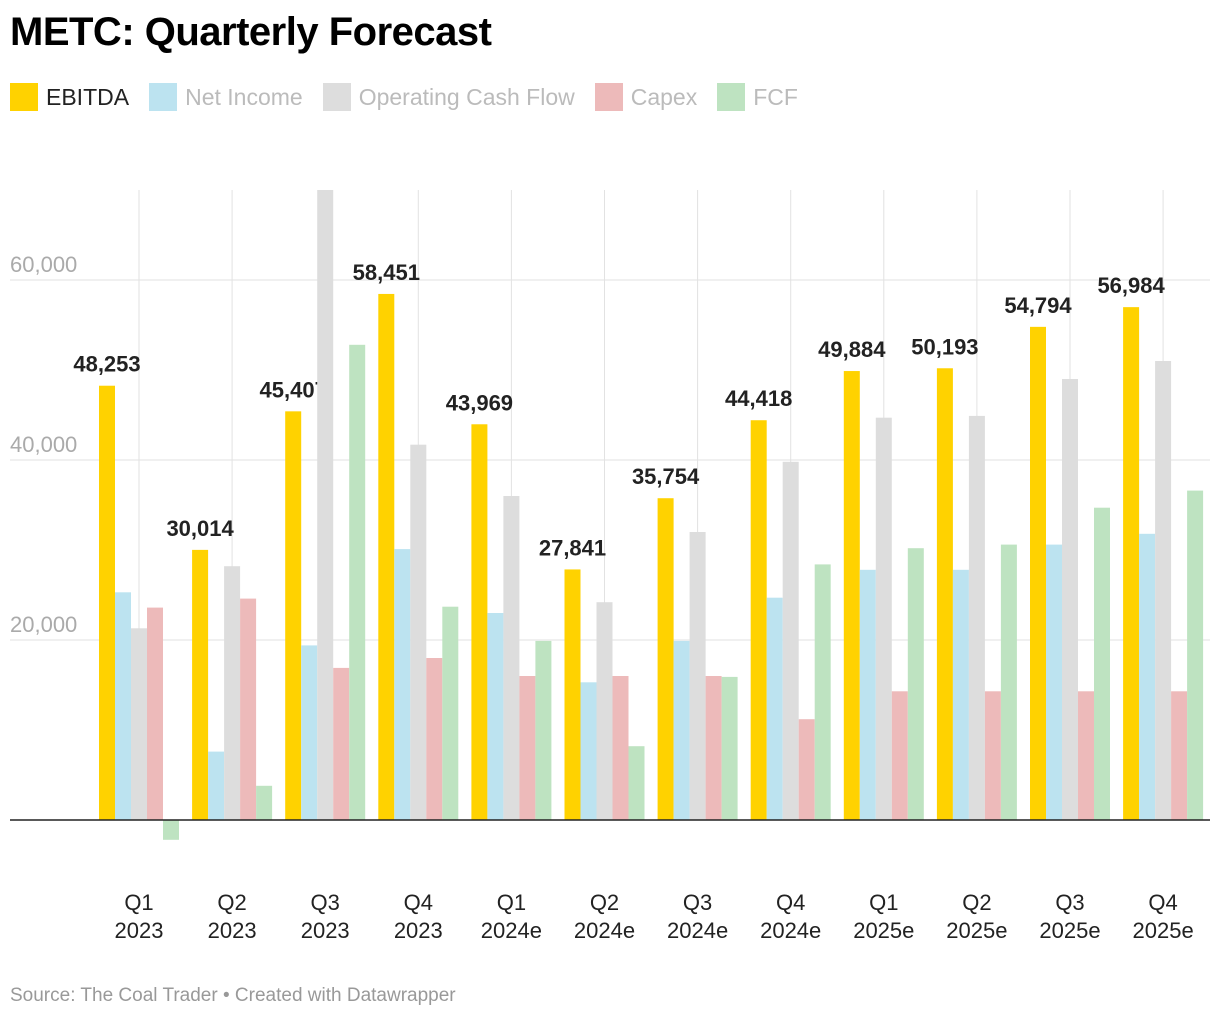  What do you see at coordinates (944, 346) in the screenshot?
I see `data-label: 50,193` at bounding box center [944, 346].